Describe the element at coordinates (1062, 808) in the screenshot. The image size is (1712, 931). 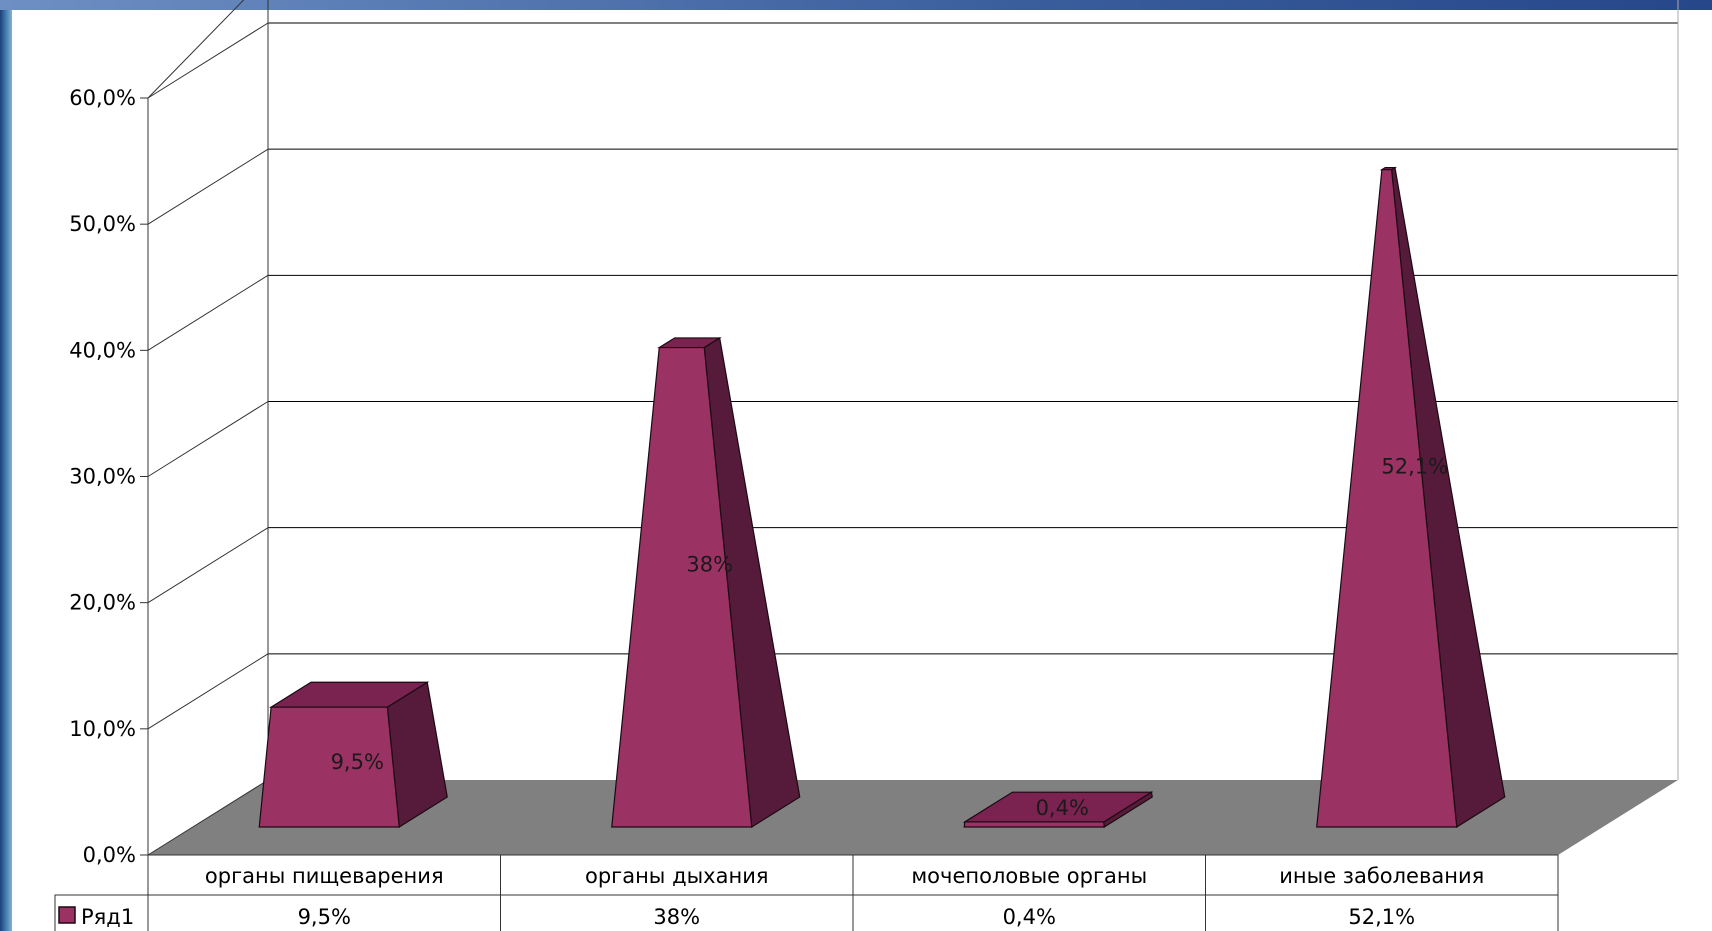
I see `data-label: 0,4%` at that location.